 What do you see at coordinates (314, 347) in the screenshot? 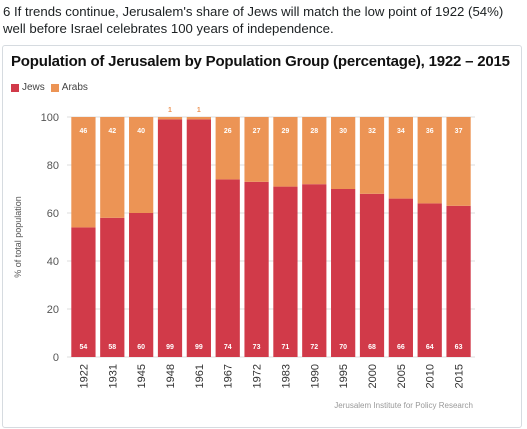
I see `data-label-jews: 72` at bounding box center [314, 347].